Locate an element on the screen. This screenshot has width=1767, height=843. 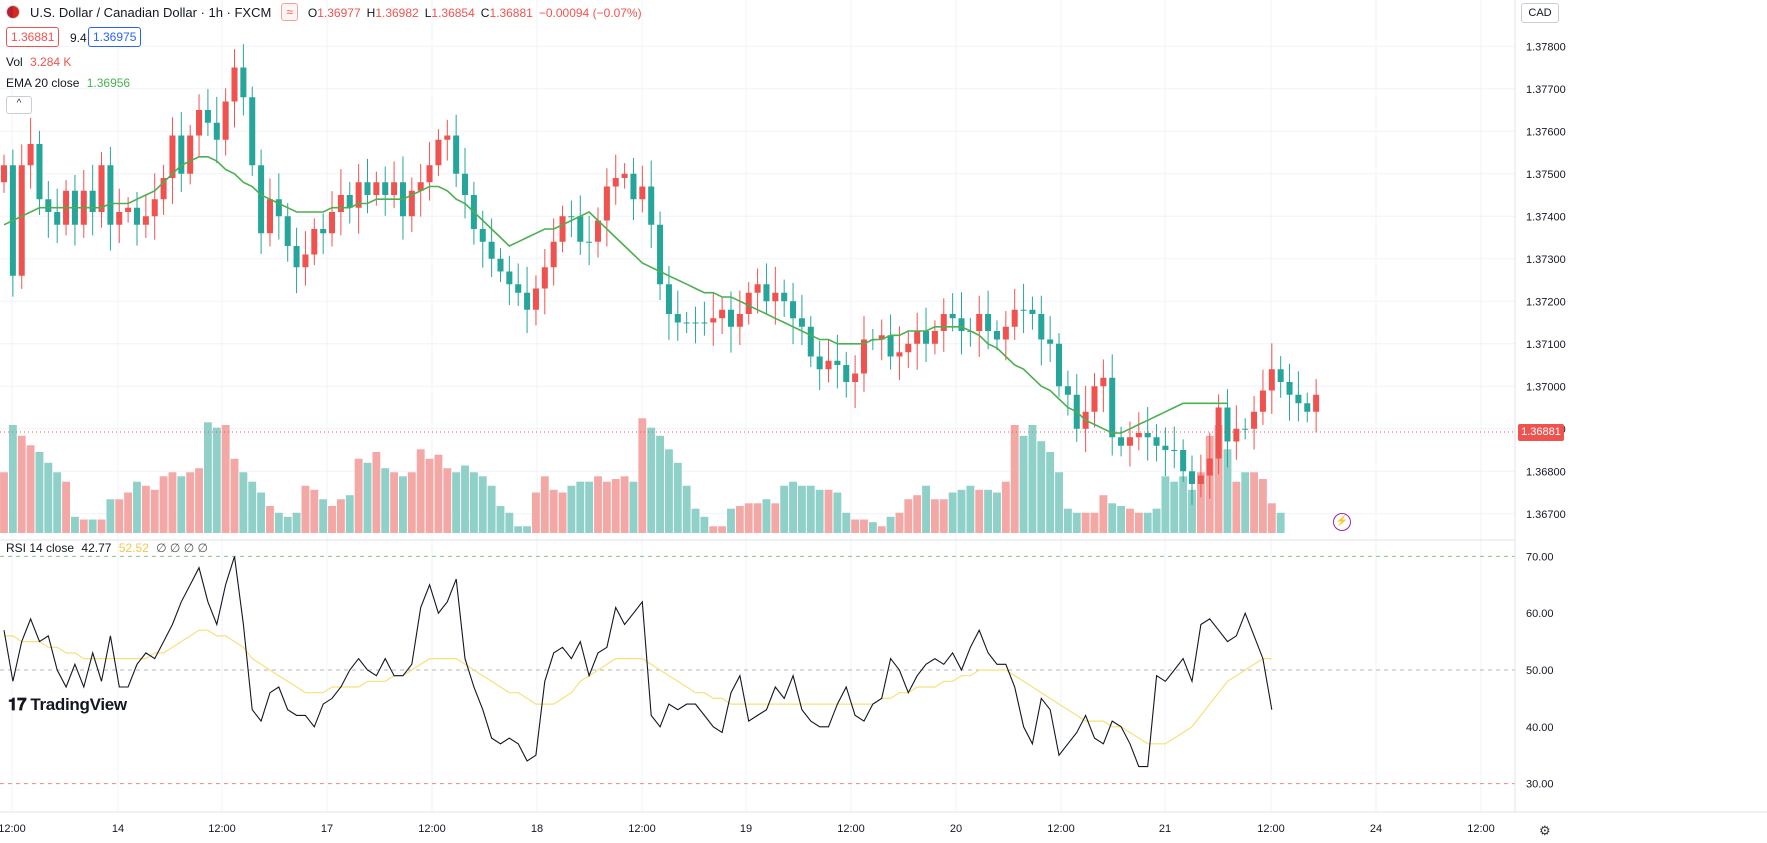
collapse-legend-button: ^ is located at coordinates (19, 105).